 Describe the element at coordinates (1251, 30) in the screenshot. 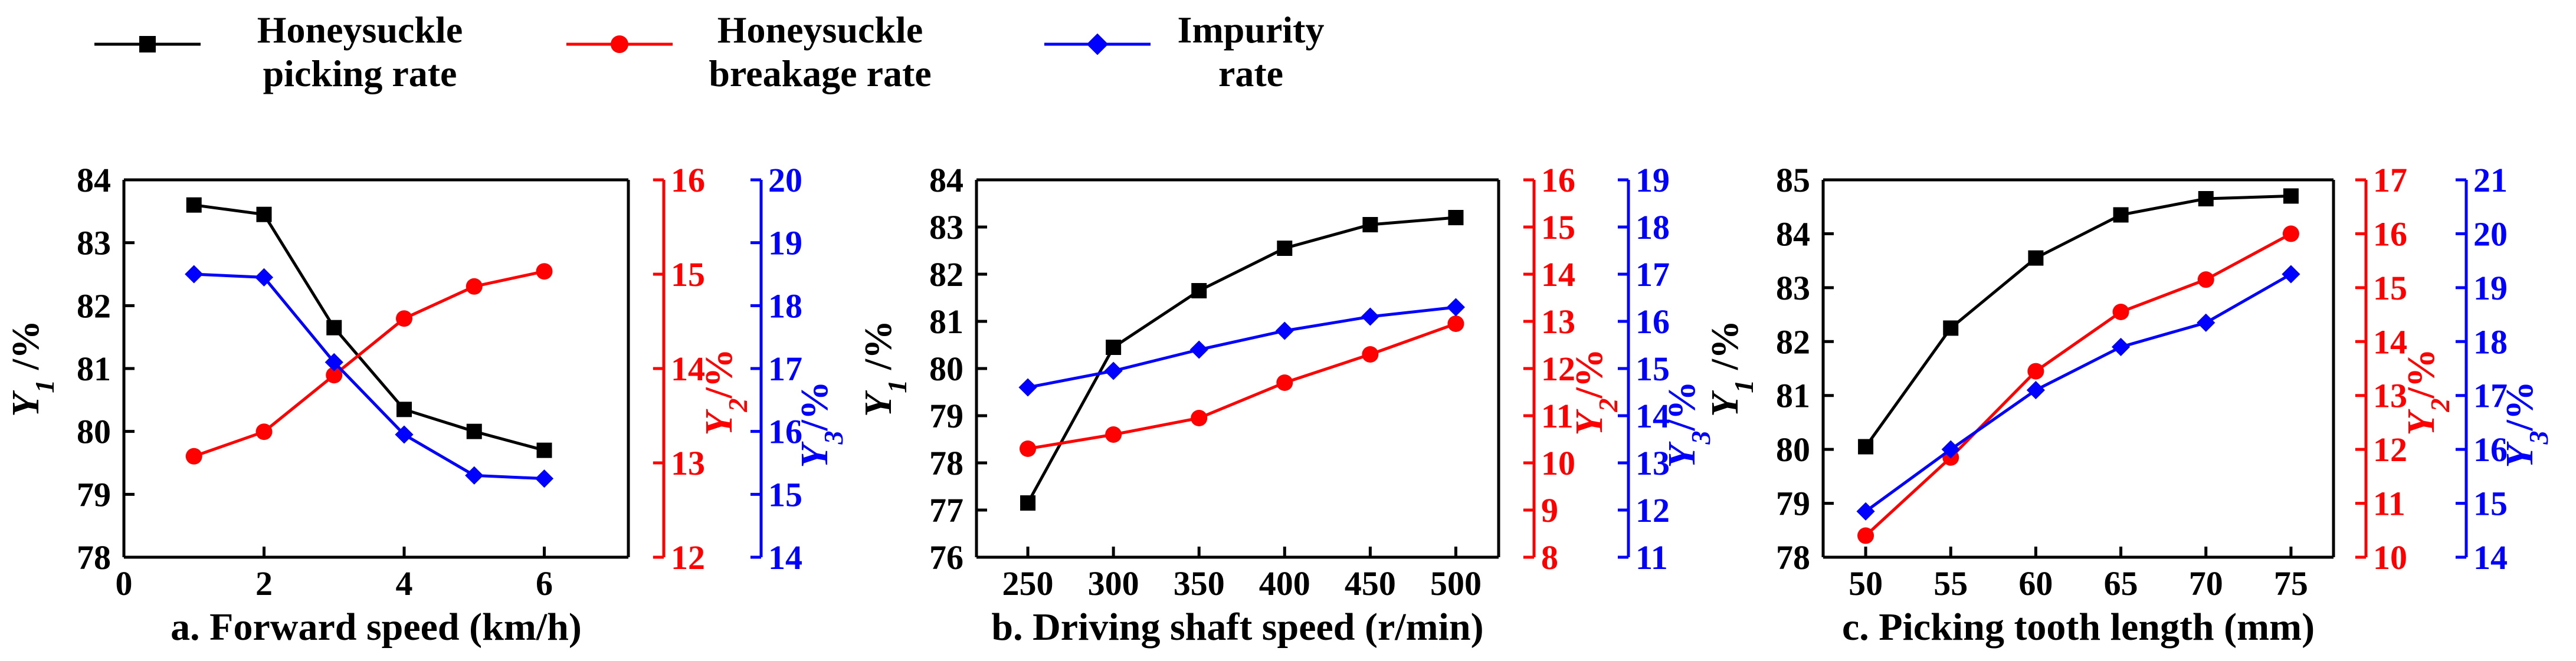

I see `legend-label-line1: Impurity` at that location.